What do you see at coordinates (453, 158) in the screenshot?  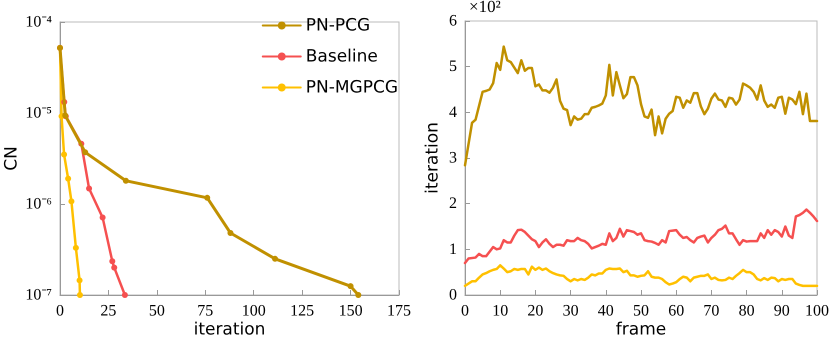 I see `y-tick-label: 3` at bounding box center [453, 158].